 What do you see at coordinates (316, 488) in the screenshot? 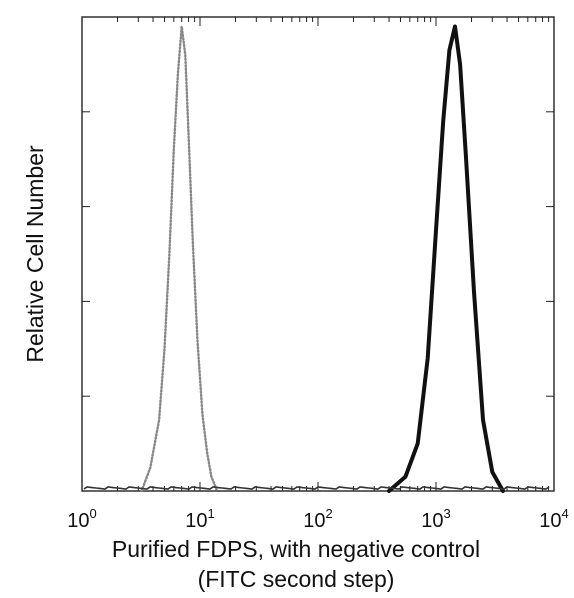
I see `baseline-noise` at bounding box center [316, 488].